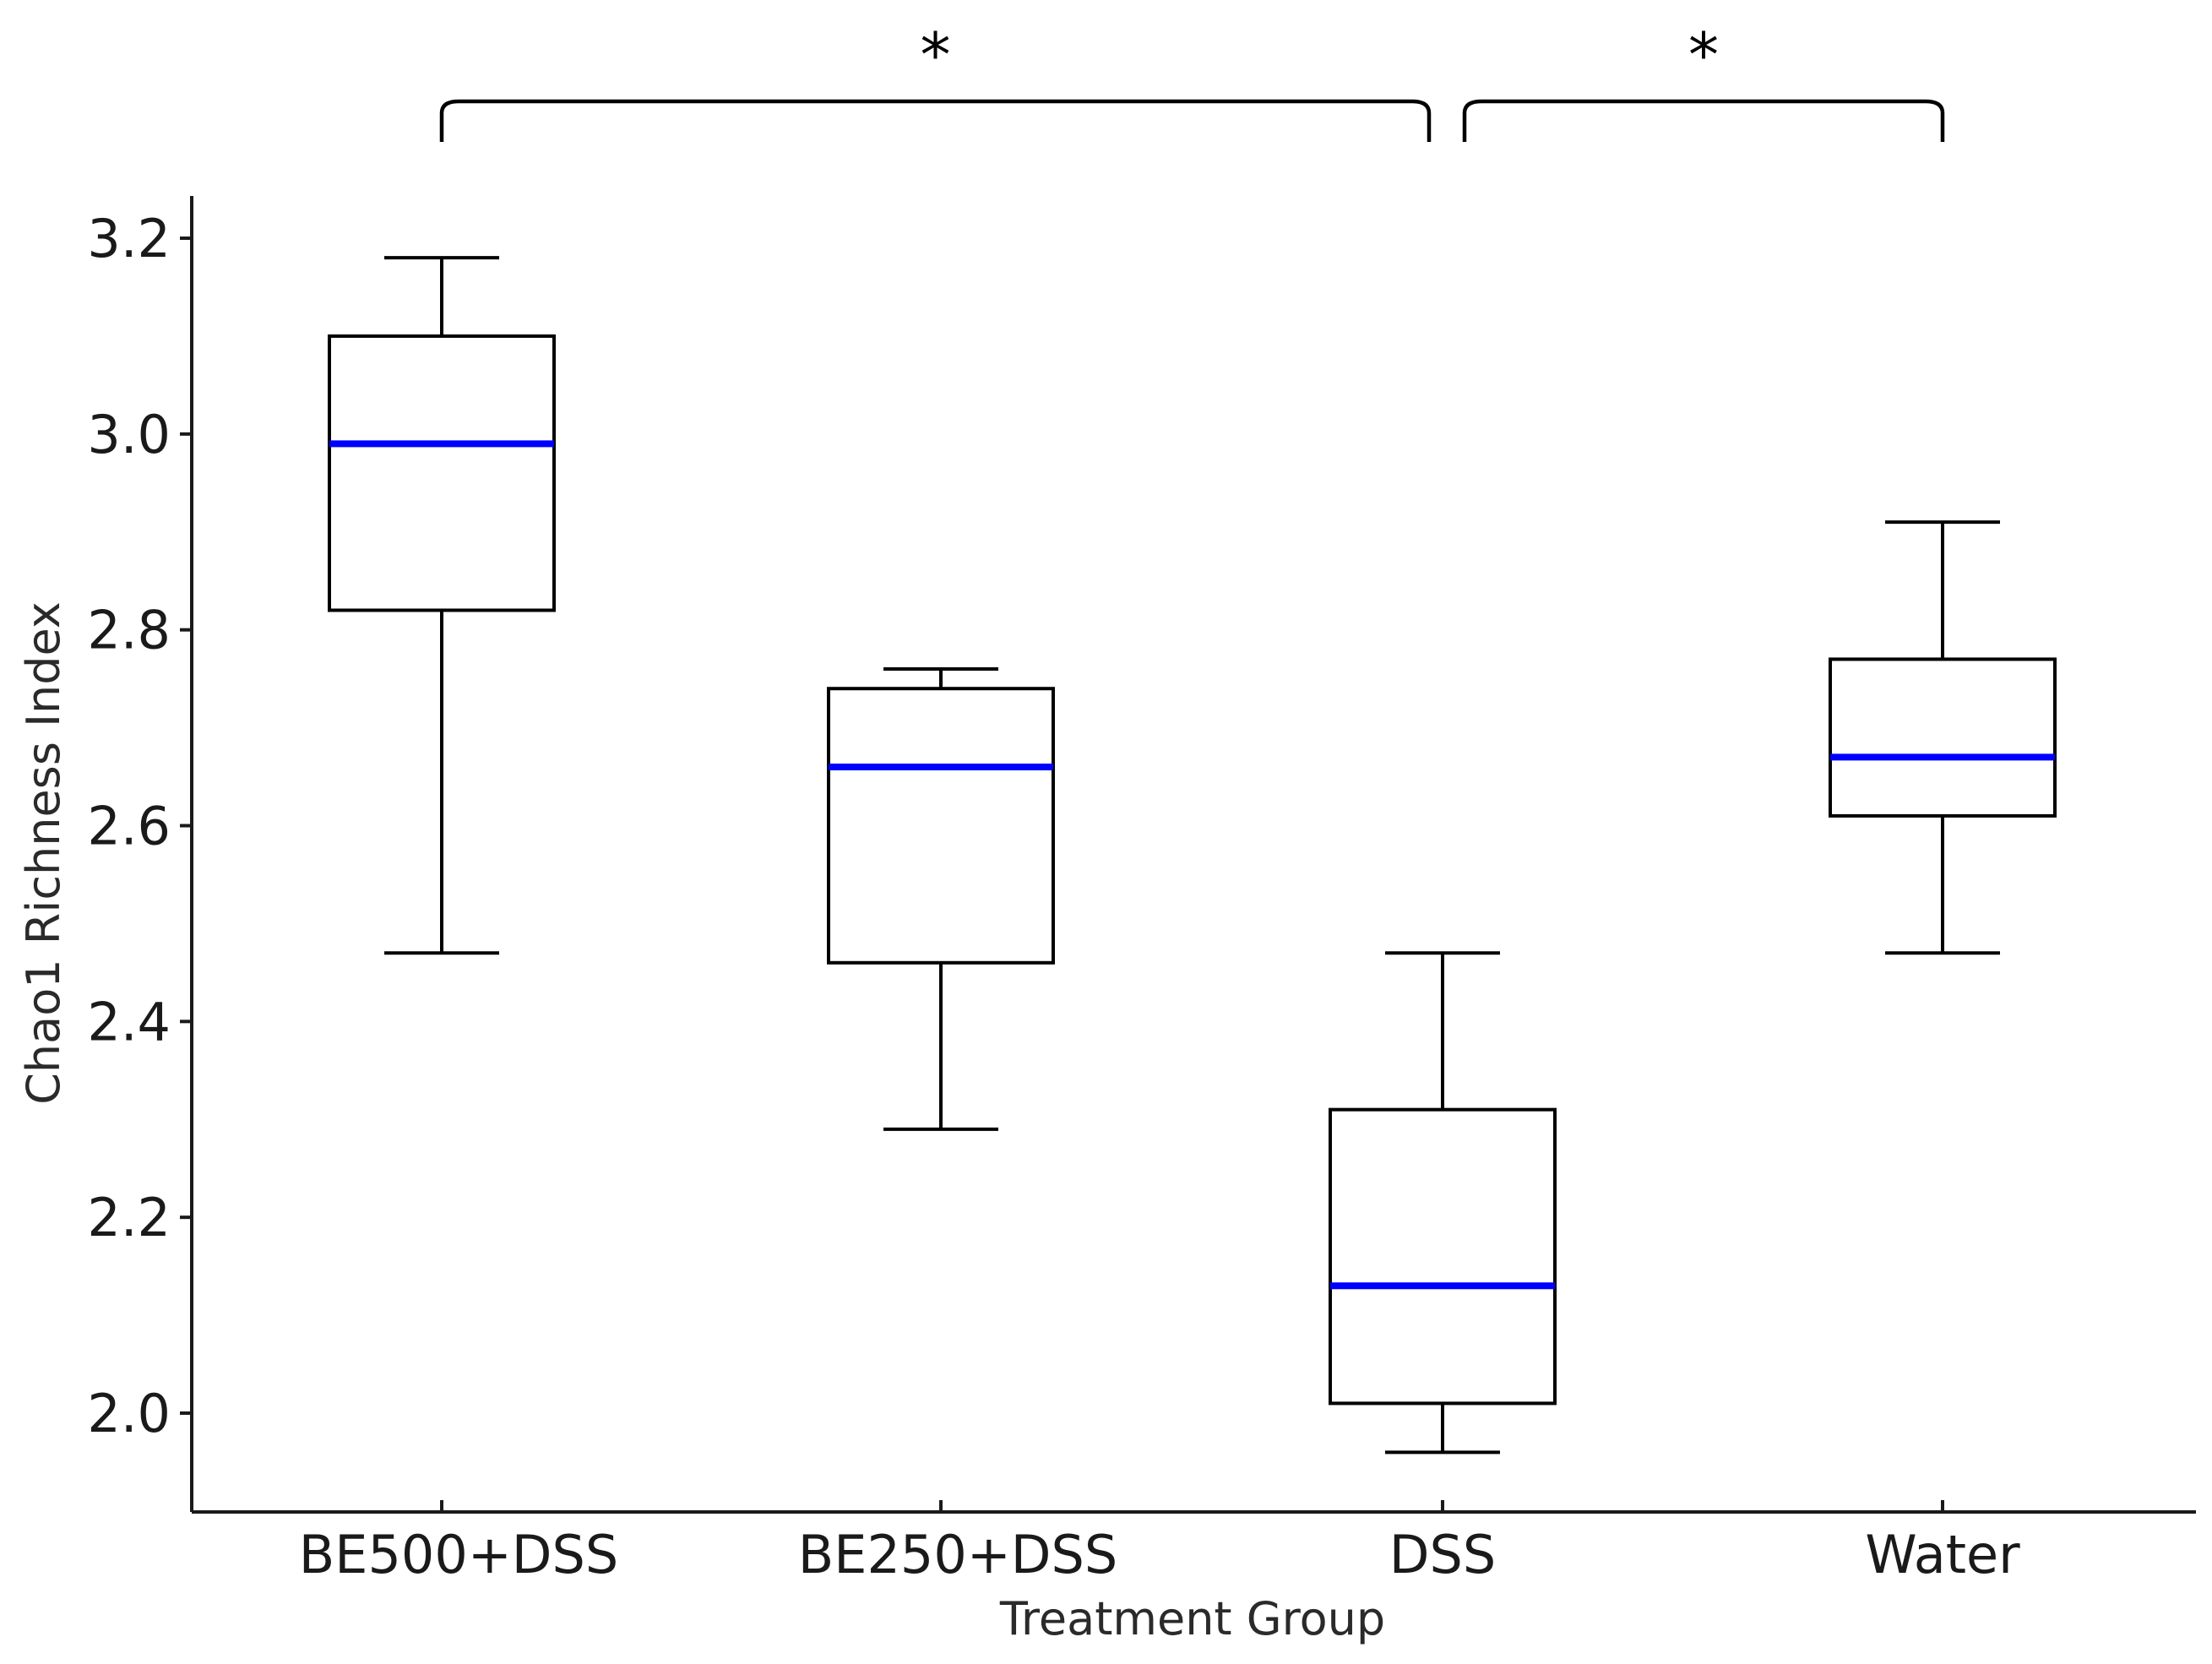  Describe the element at coordinates (129, 826) in the screenshot. I see `y-tick-label: 2.6` at that location.